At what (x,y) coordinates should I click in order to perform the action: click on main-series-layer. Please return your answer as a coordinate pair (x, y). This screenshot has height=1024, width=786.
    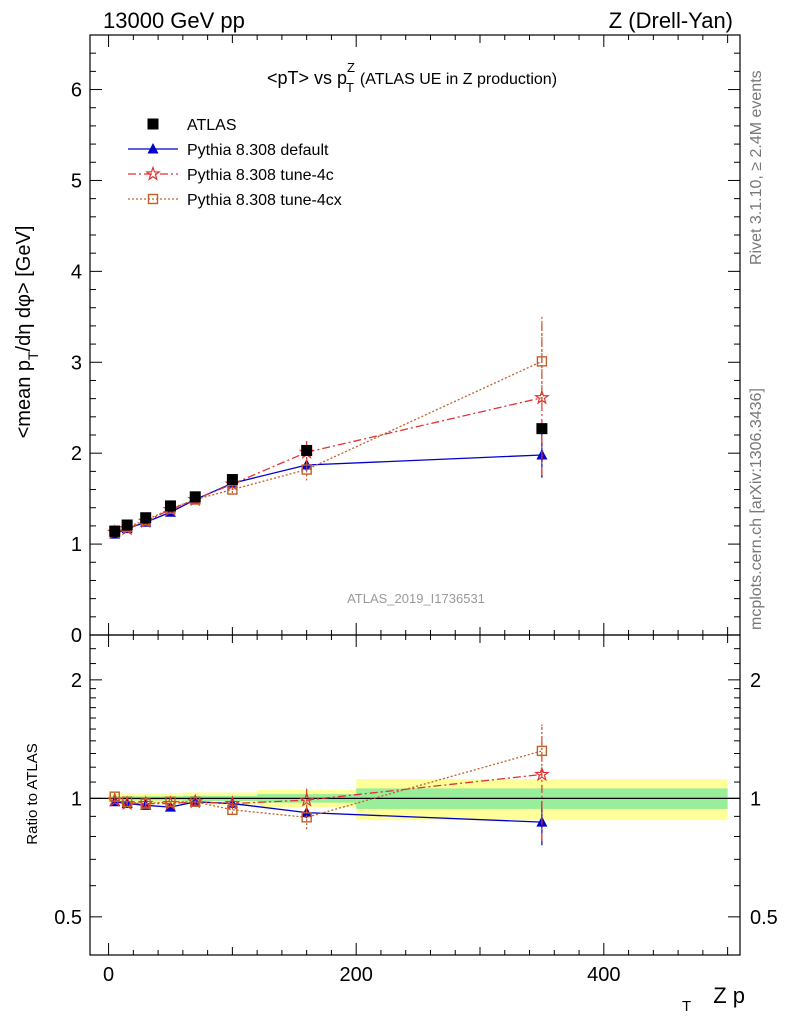
    Looking at the image, I should click on (328, 427).